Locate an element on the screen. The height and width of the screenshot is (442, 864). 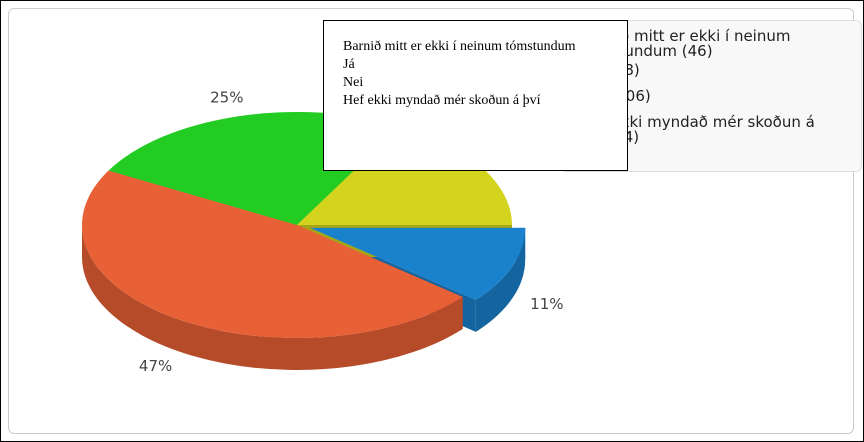
data-label: 47% is located at coordinates (155, 366).